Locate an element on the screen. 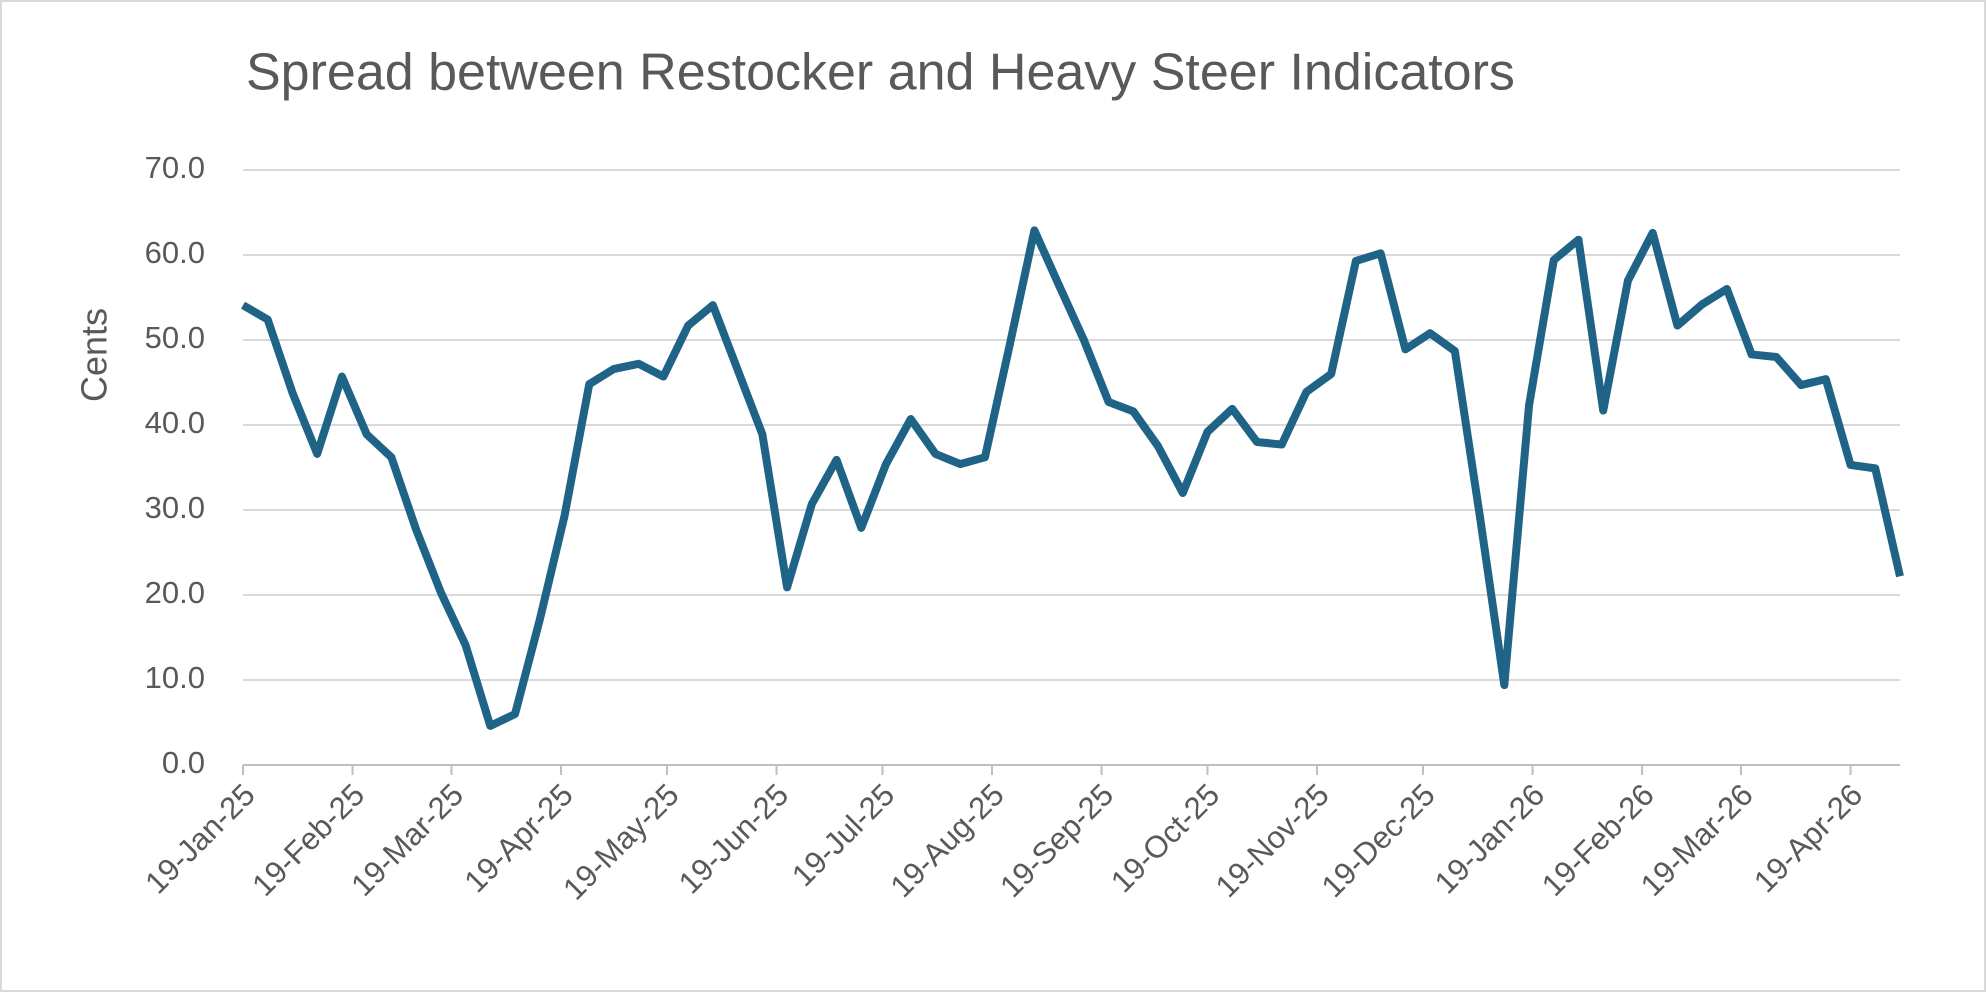 Image resolution: width=1986 pixels, height=992 pixels. y-tick-label: 70.0 is located at coordinates (175, 167).